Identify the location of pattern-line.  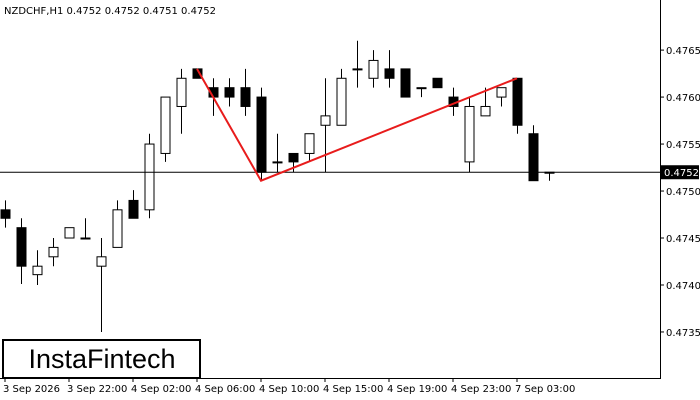
(357, 125).